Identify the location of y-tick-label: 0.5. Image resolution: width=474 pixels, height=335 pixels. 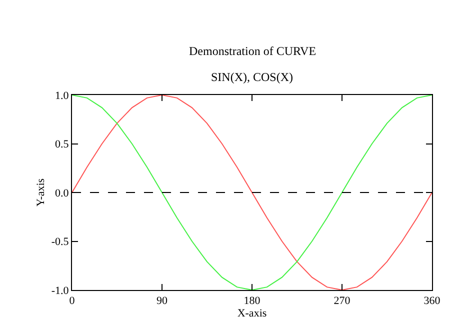
(62, 144).